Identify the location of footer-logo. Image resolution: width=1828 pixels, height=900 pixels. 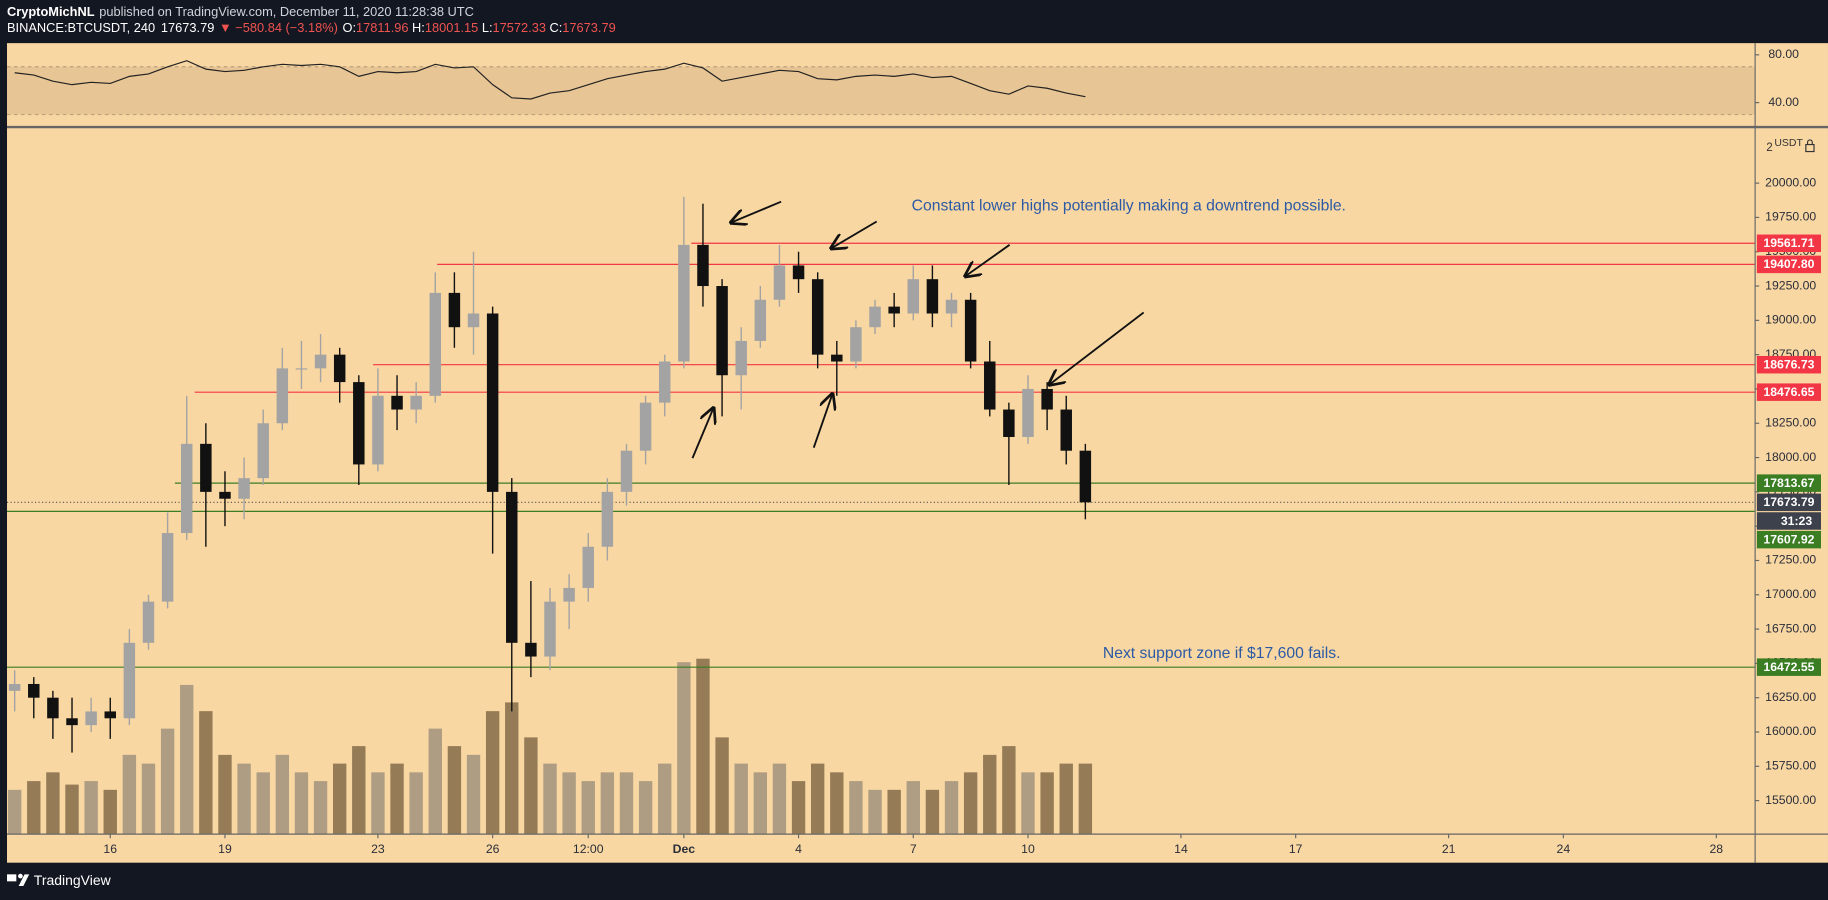
(18, 880).